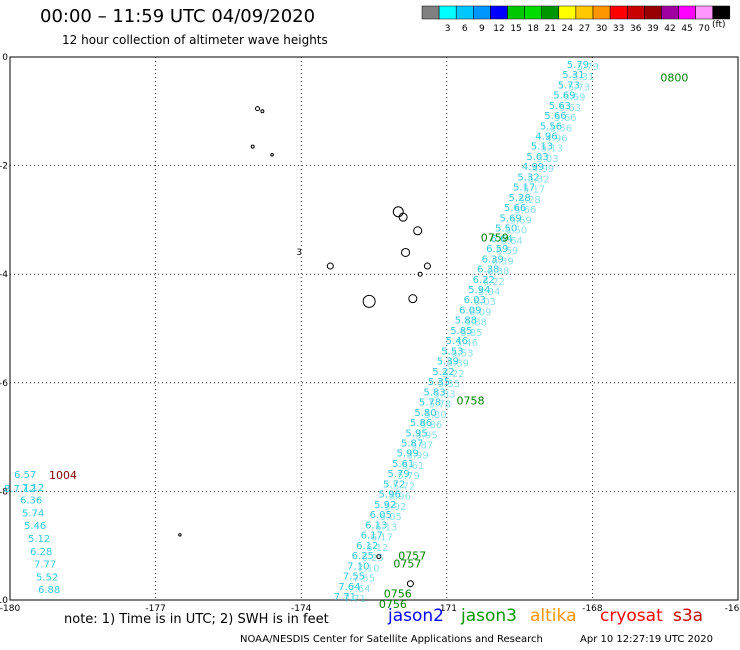 The width and height of the screenshot is (740, 650). What do you see at coordinates (178, 16) in the screenshot?
I see `page-title: 00:00 – 11:59 UTC 04/09/2020` at bounding box center [178, 16].